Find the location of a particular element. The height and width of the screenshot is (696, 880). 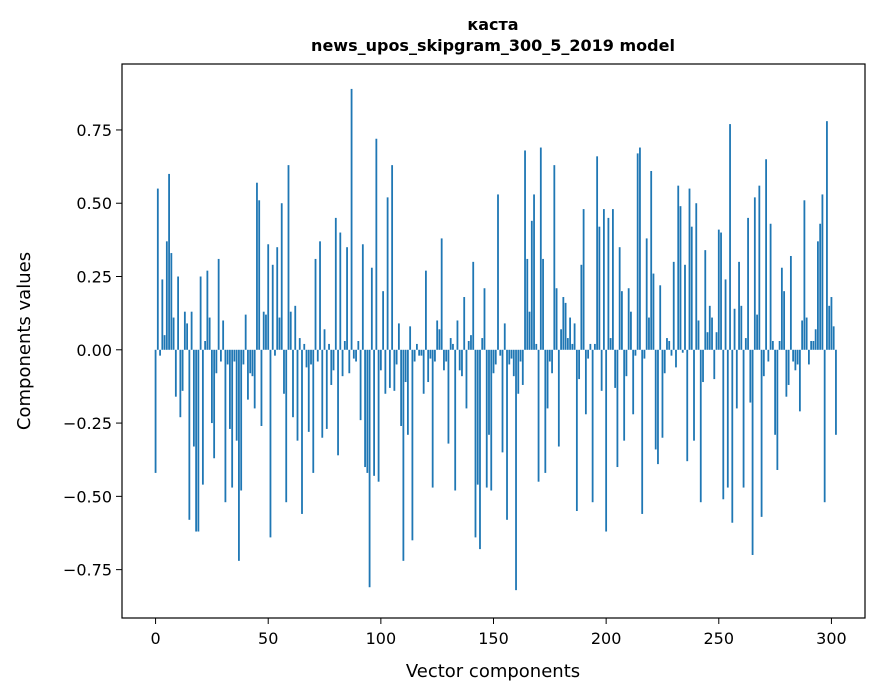

x-tick-label: 150 is located at coordinates (493, 638).